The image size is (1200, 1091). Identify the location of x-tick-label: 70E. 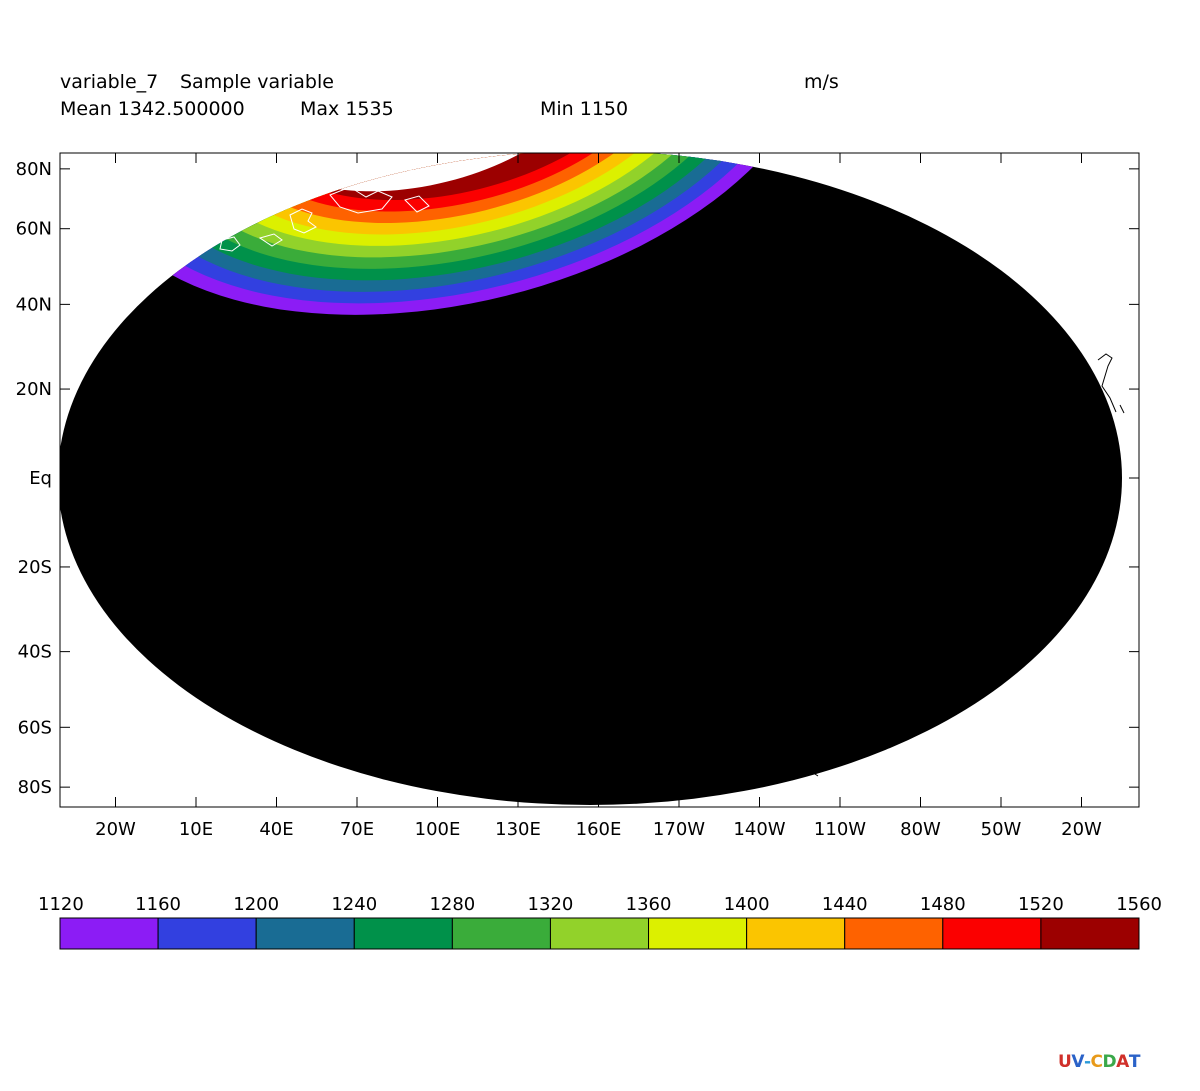
(357, 829).